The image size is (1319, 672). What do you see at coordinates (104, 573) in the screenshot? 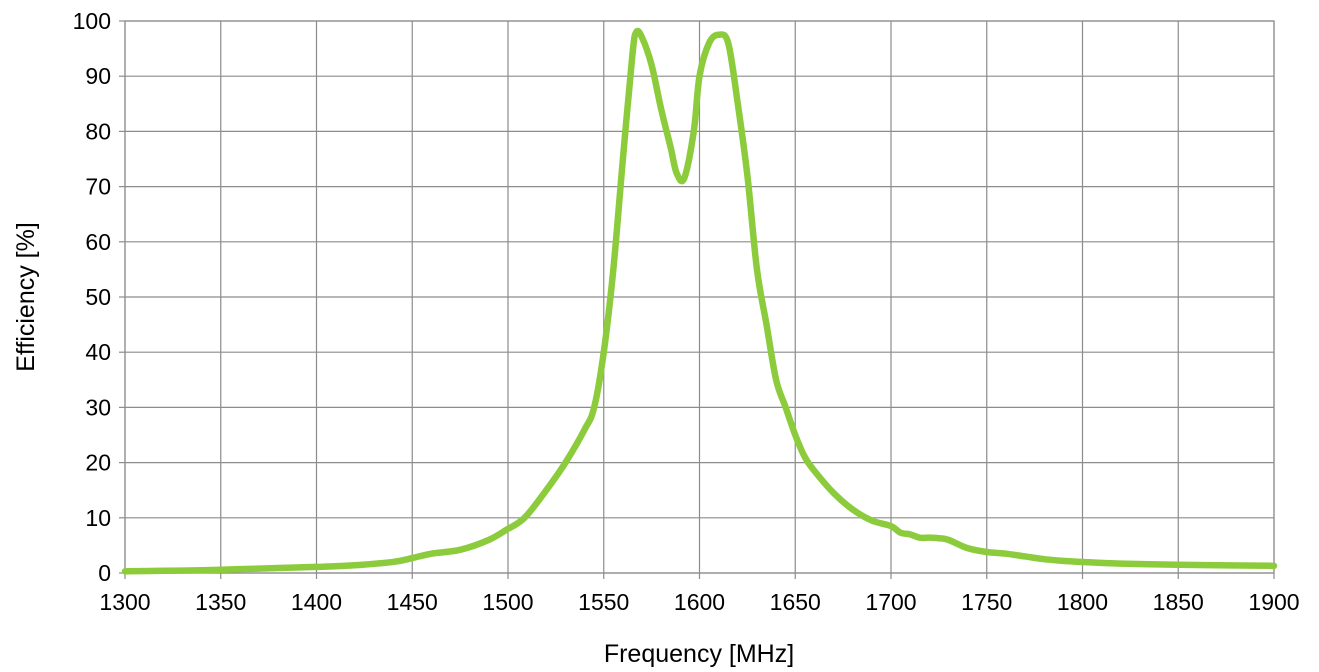
I see `y-tick-label: 0` at bounding box center [104, 573].